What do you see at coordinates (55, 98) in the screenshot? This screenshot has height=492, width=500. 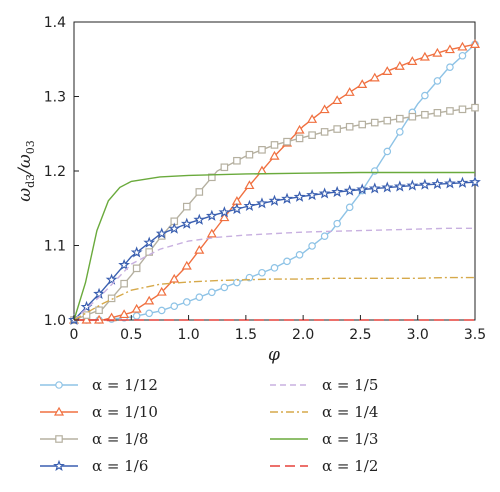 I see `y-tick-label: 1.3` at bounding box center [55, 98].